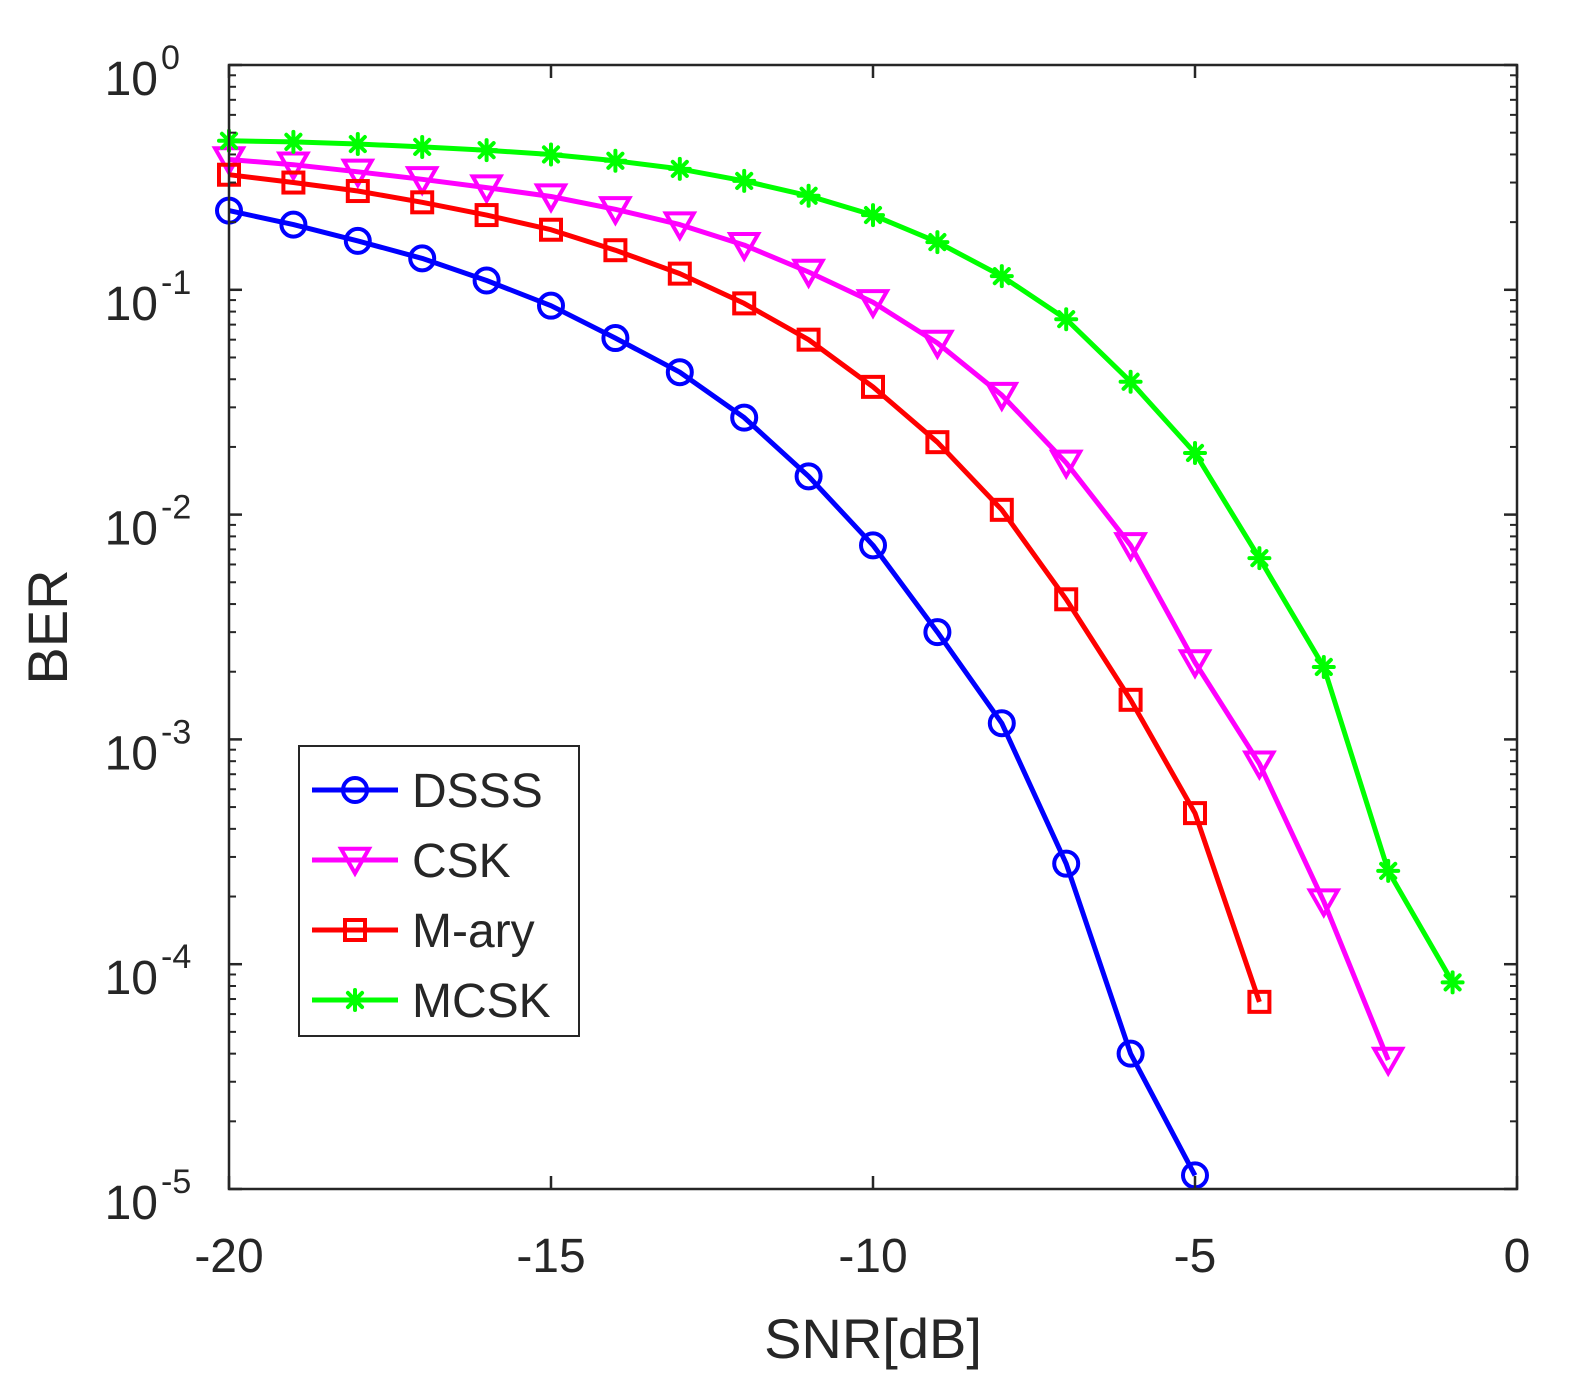 The image size is (1573, 1393). I want to click on y-axis-label: BER, so click(47, 626).